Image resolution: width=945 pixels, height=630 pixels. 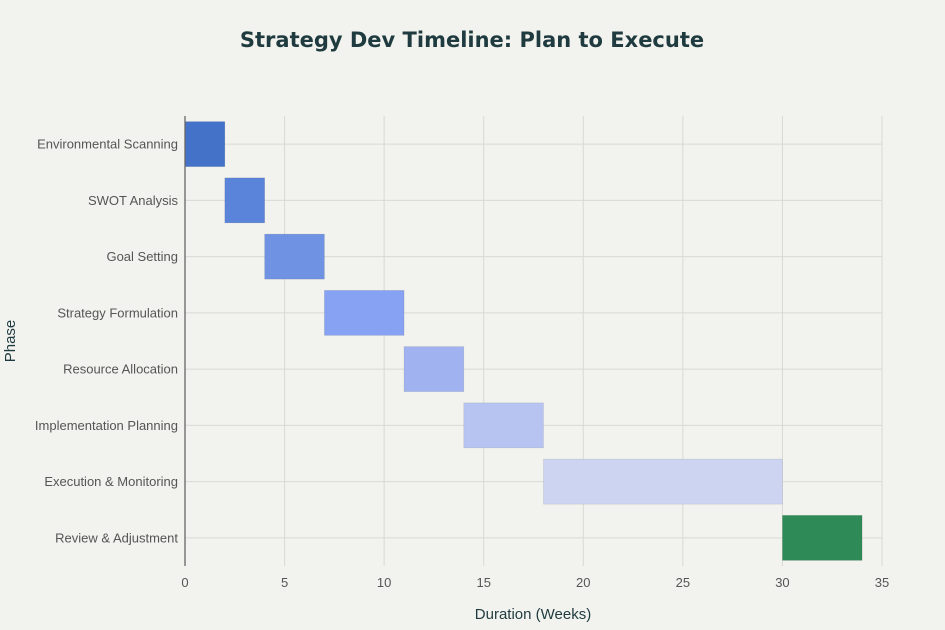 I want to click on chart-title: Strategy Dev Timeline: Plan to Execute, so click(x=472, y=40).